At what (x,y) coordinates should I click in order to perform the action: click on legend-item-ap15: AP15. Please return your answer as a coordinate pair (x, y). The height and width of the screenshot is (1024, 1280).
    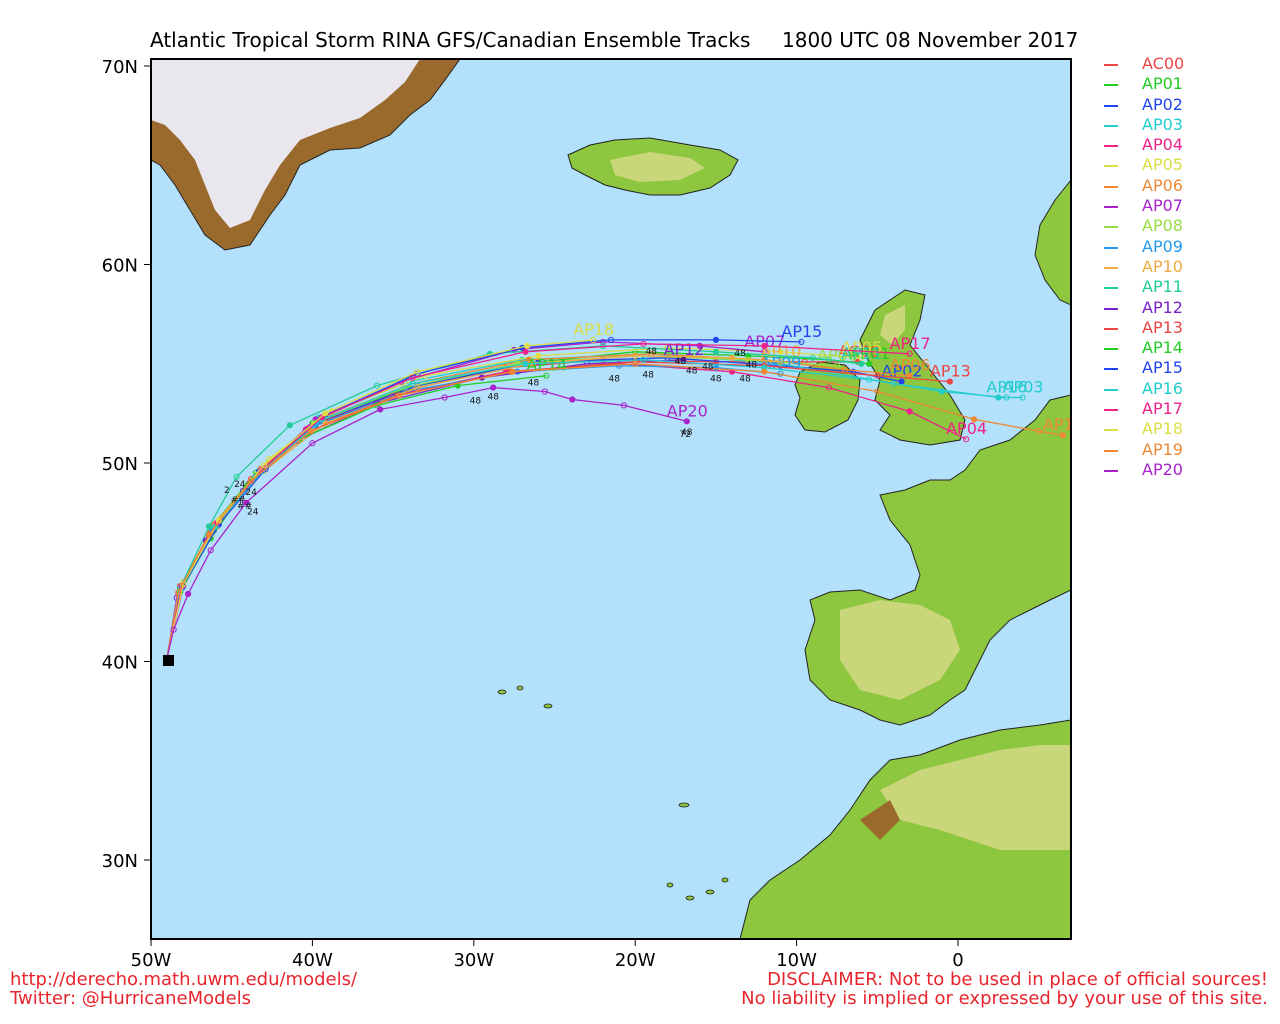
    Looking at the image, I should click on (1187, 368).